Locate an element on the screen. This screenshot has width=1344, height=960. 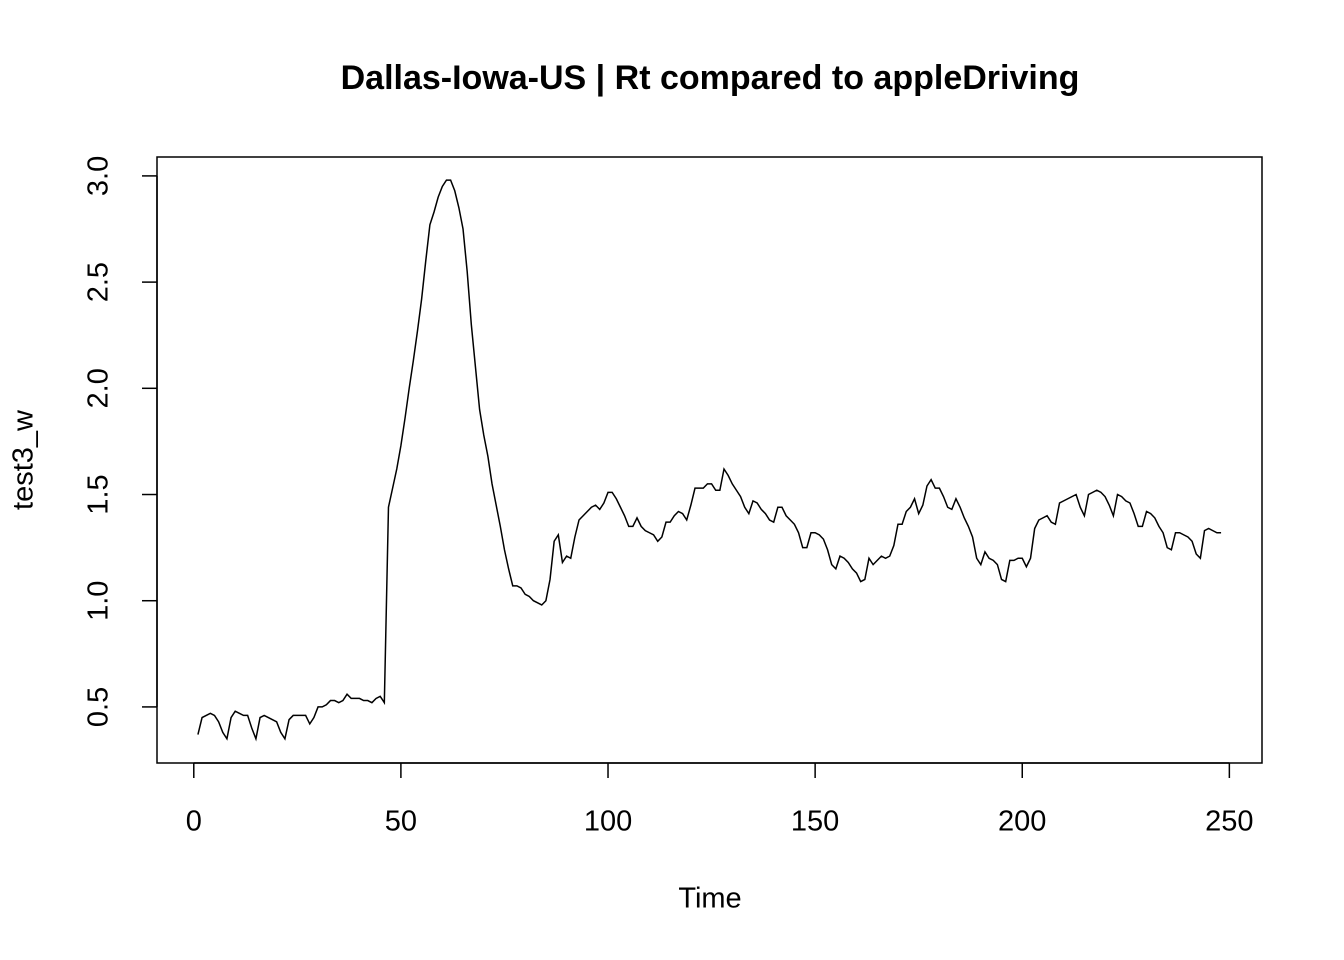
x-tick-label: 0 is located at coordinates (194, 822).